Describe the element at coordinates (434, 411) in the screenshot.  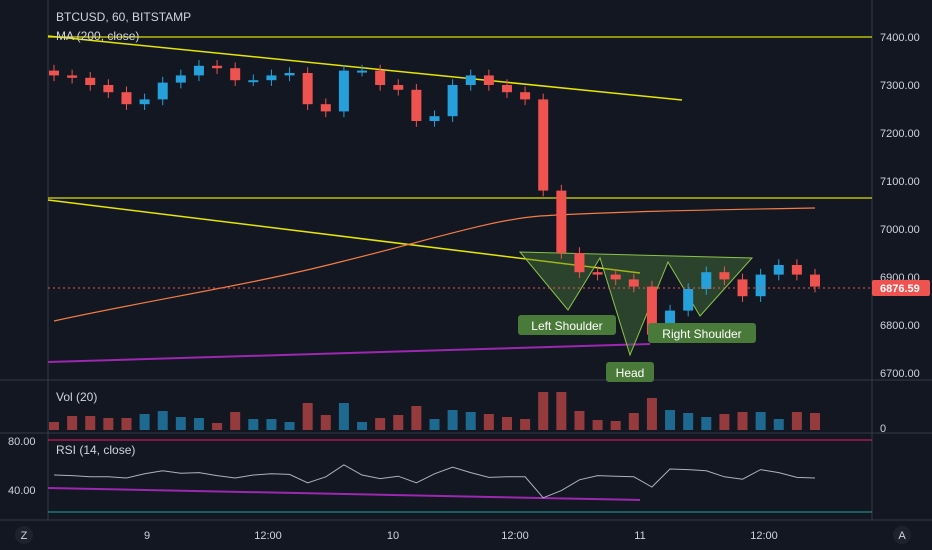
I see `volume-bars` at that location.